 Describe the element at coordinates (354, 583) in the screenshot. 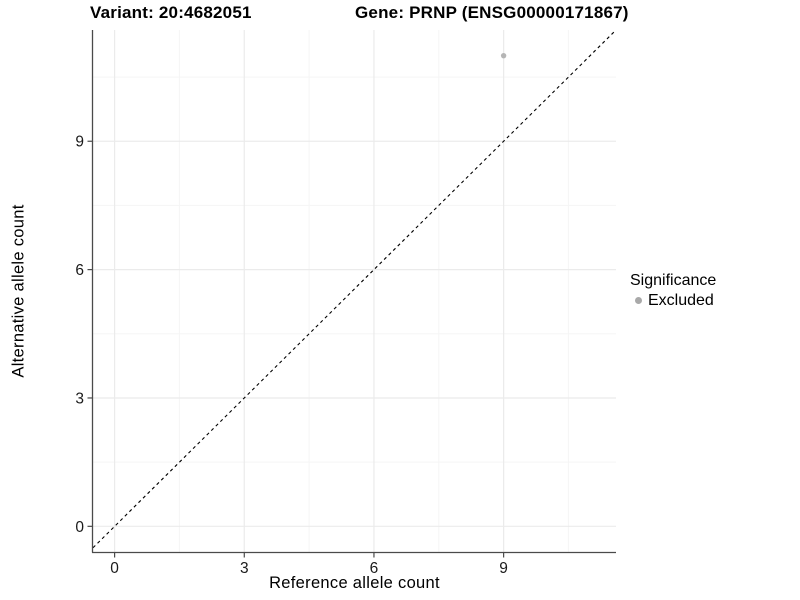

I see `x-axis-label: Reference allele count` at that location.